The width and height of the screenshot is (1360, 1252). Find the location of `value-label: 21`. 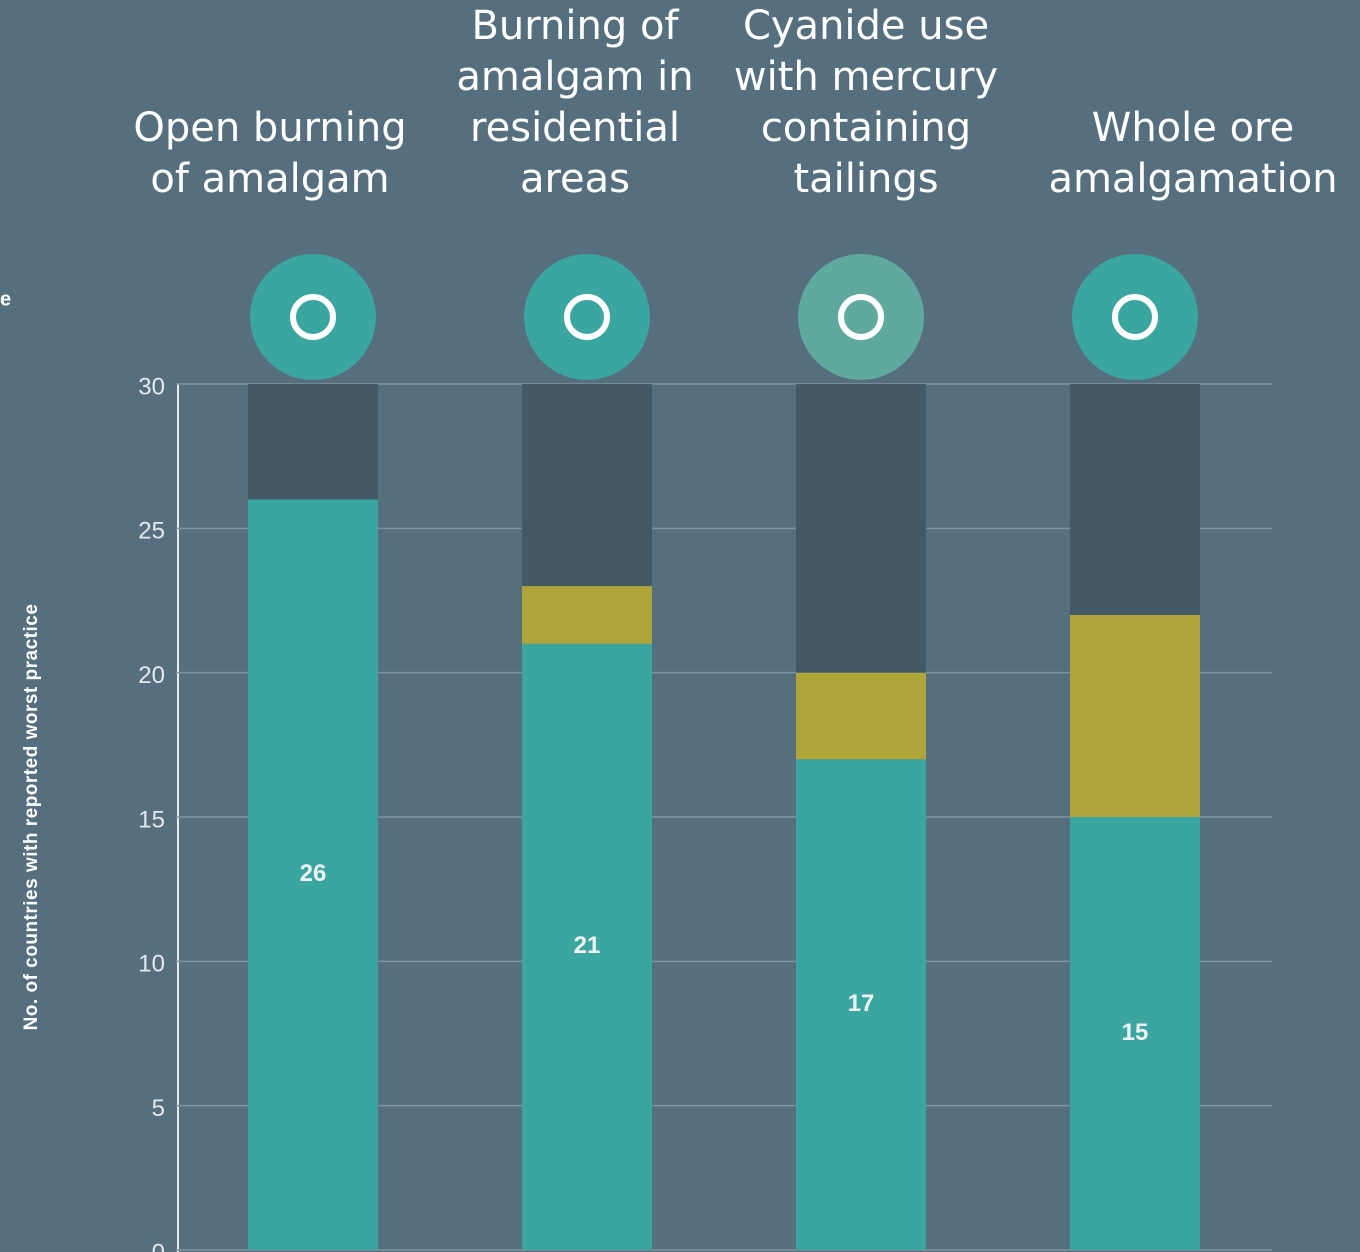

value-label: 21 is located at coordinates (587, 945).